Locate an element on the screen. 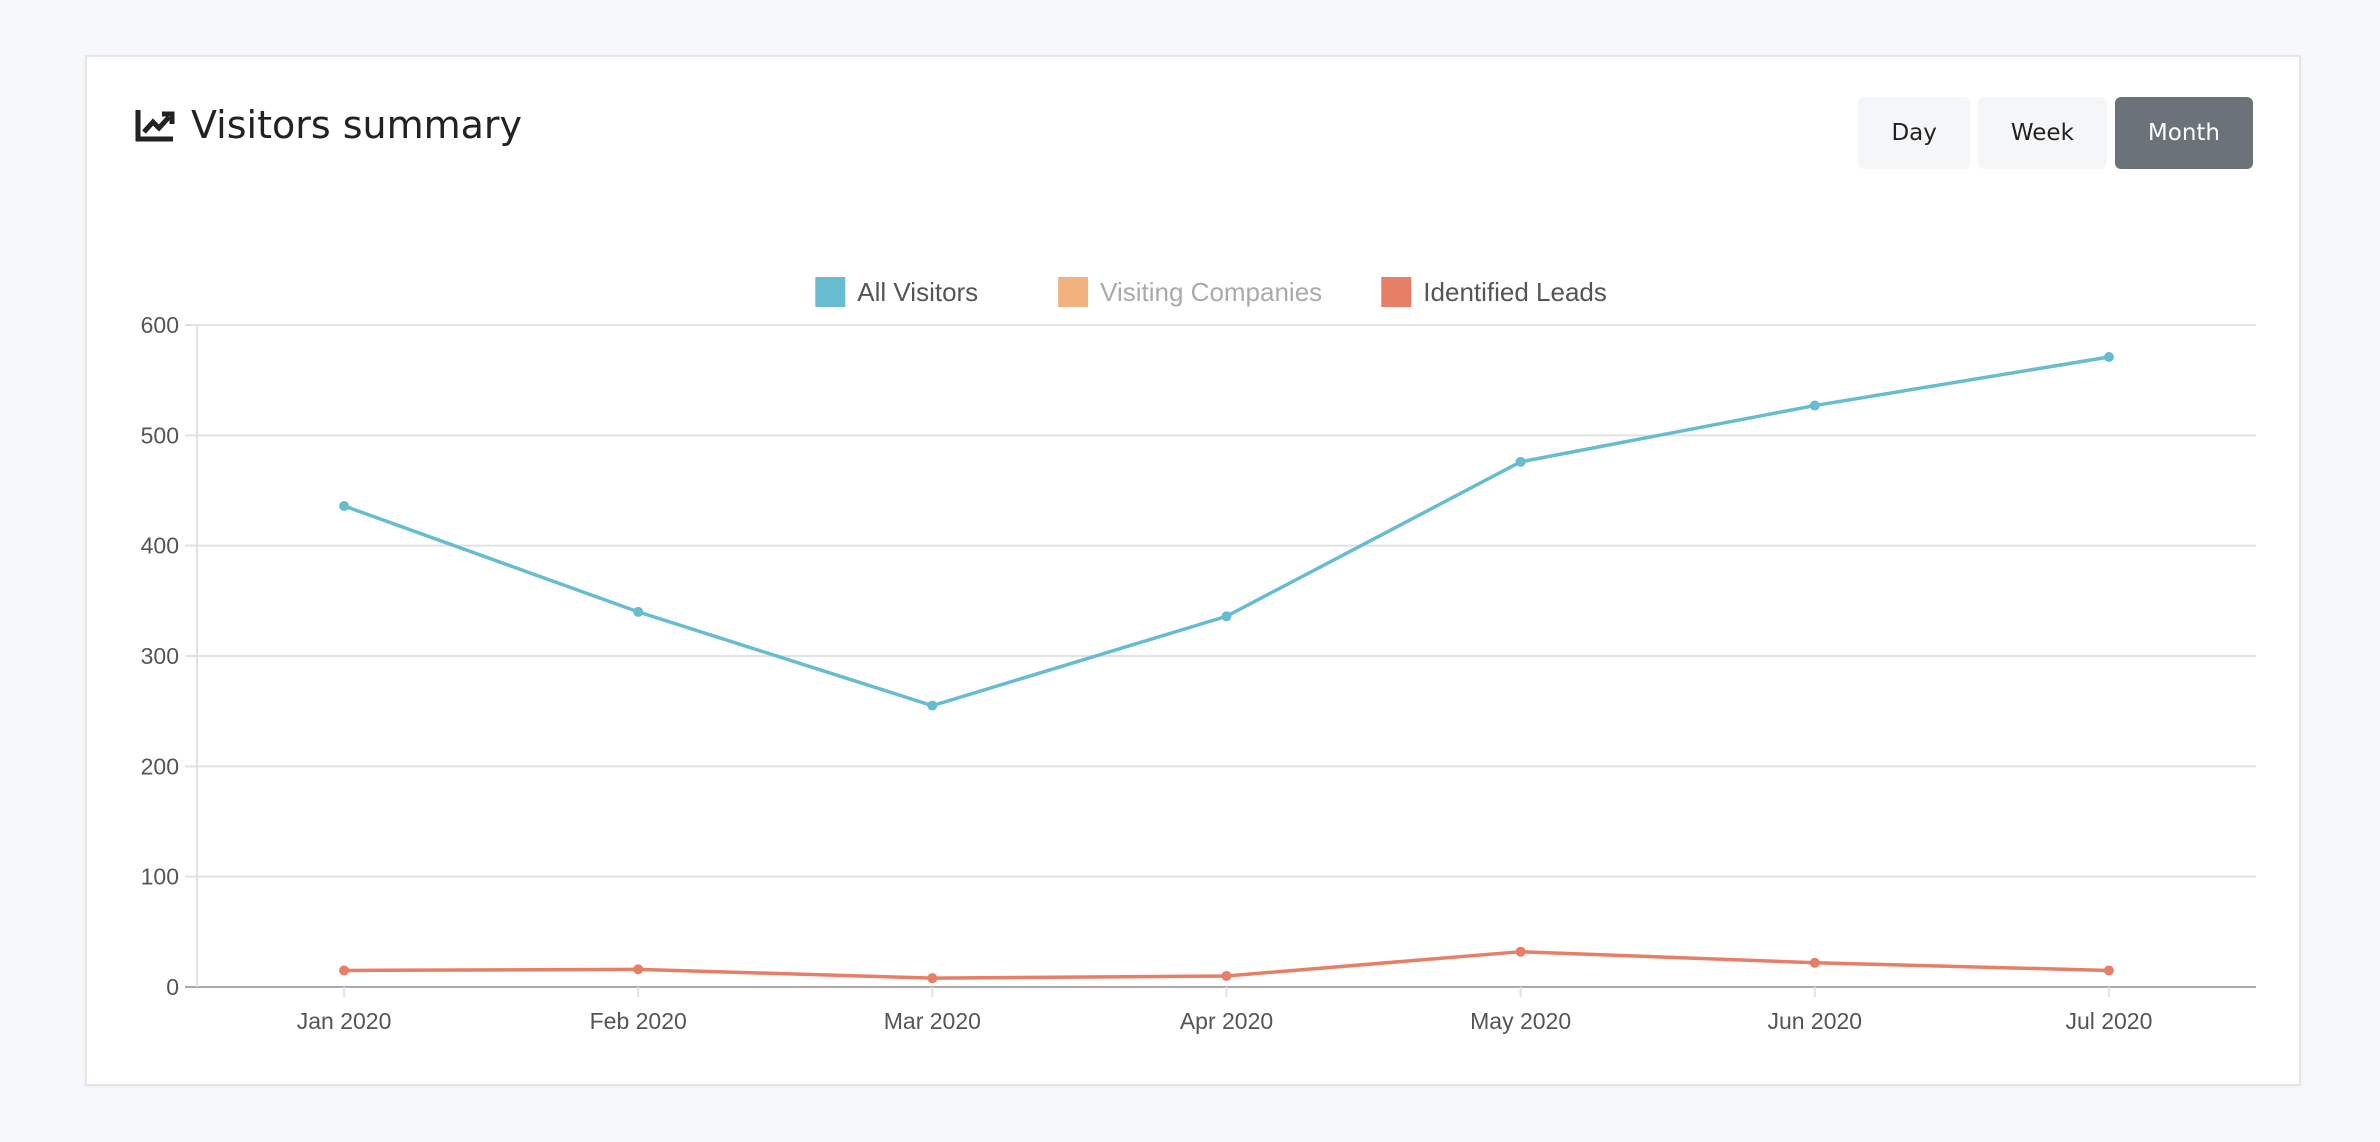 This screenshot has height=1142, width=2380. x-tick-label: Jun 2020 is located at coordinates (1814, 1021).